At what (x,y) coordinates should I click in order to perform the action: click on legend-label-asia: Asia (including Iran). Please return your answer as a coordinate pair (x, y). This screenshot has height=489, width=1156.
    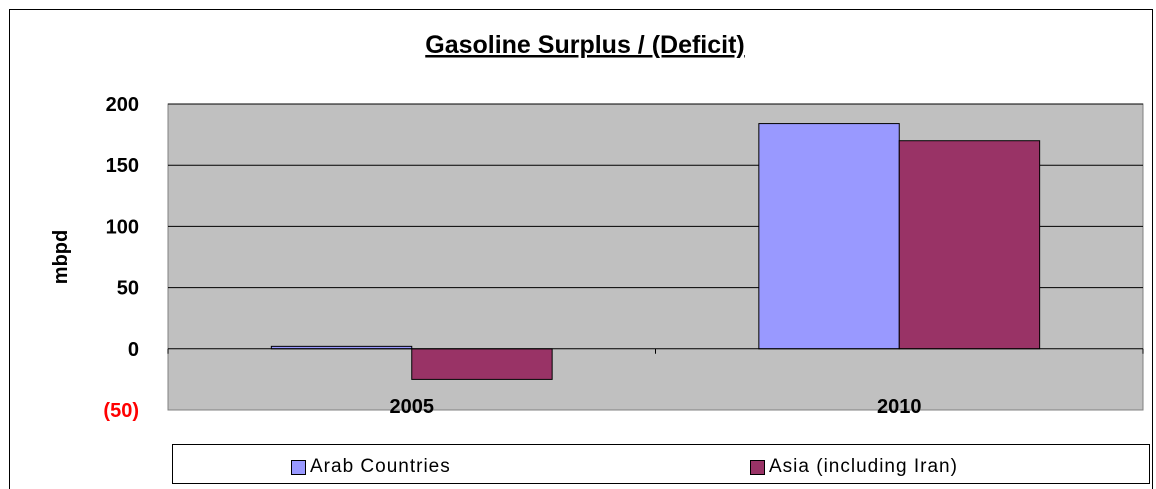
    Looking at the image, I should click on (863, 466).